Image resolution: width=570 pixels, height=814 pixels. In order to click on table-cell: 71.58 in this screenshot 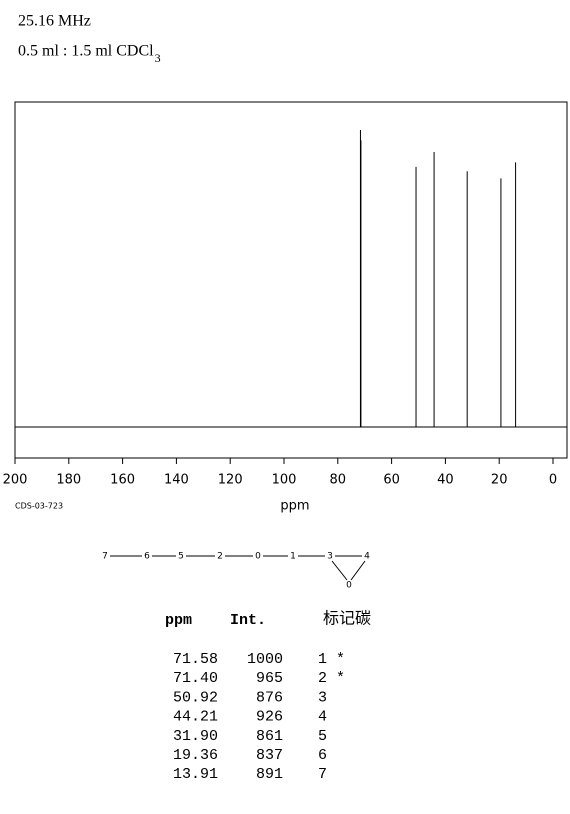, I will do `click(195, 659)`.